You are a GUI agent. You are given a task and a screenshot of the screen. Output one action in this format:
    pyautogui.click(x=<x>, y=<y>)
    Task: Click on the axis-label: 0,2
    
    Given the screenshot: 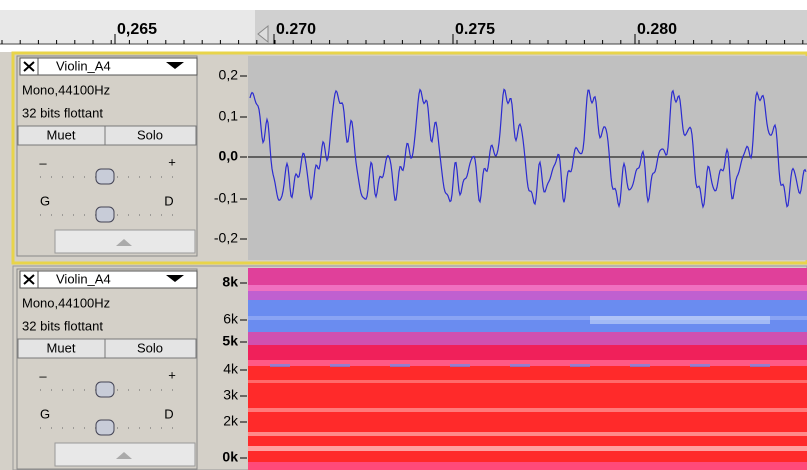 What is the action you would take?
    pyautogui.click(x=229, y=75)
    